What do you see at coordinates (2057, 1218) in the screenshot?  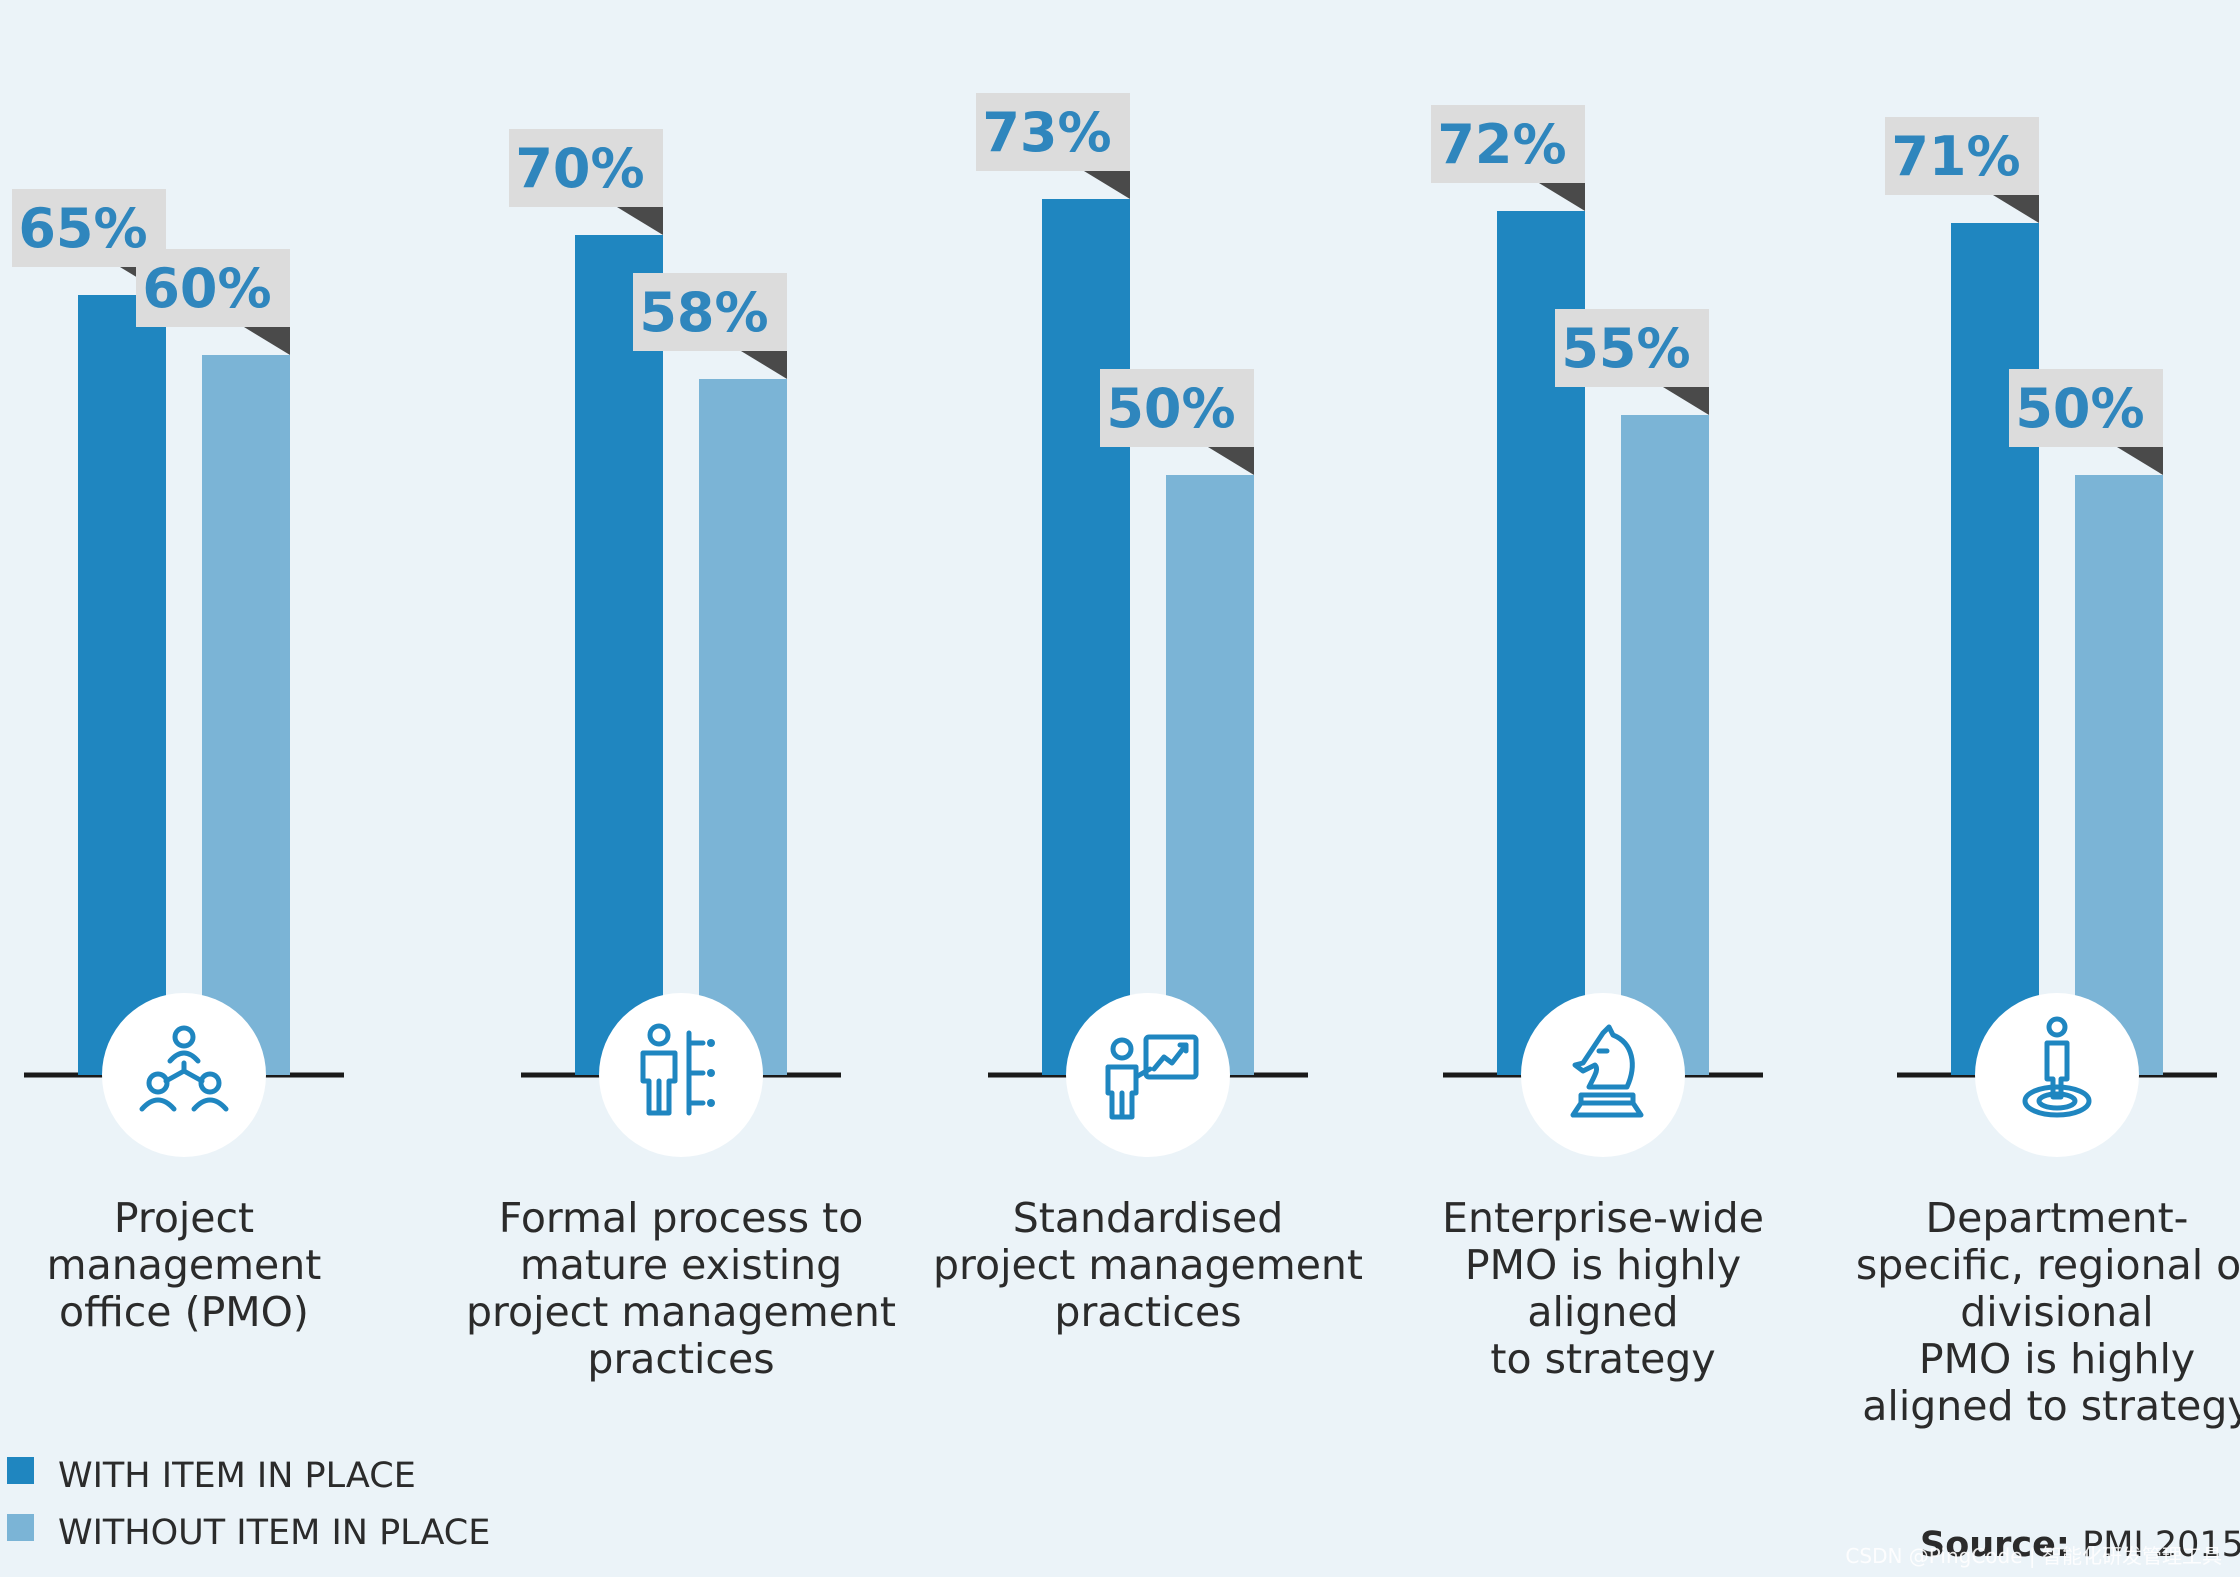 I see `category-label-line: Department-` at bounding box center [2057, 1218].